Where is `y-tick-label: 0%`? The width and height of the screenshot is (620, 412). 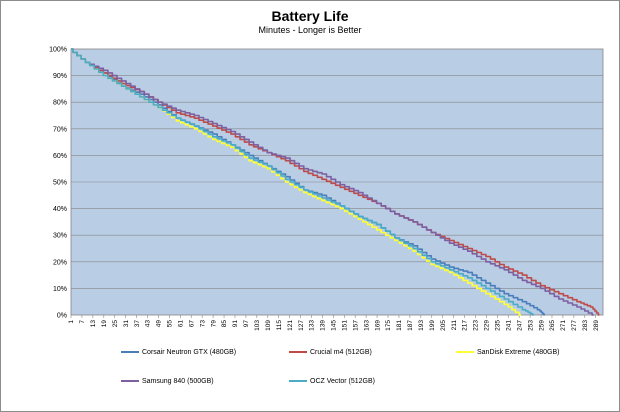 y-tick-label: 0% is located at coordinates (62, 316).